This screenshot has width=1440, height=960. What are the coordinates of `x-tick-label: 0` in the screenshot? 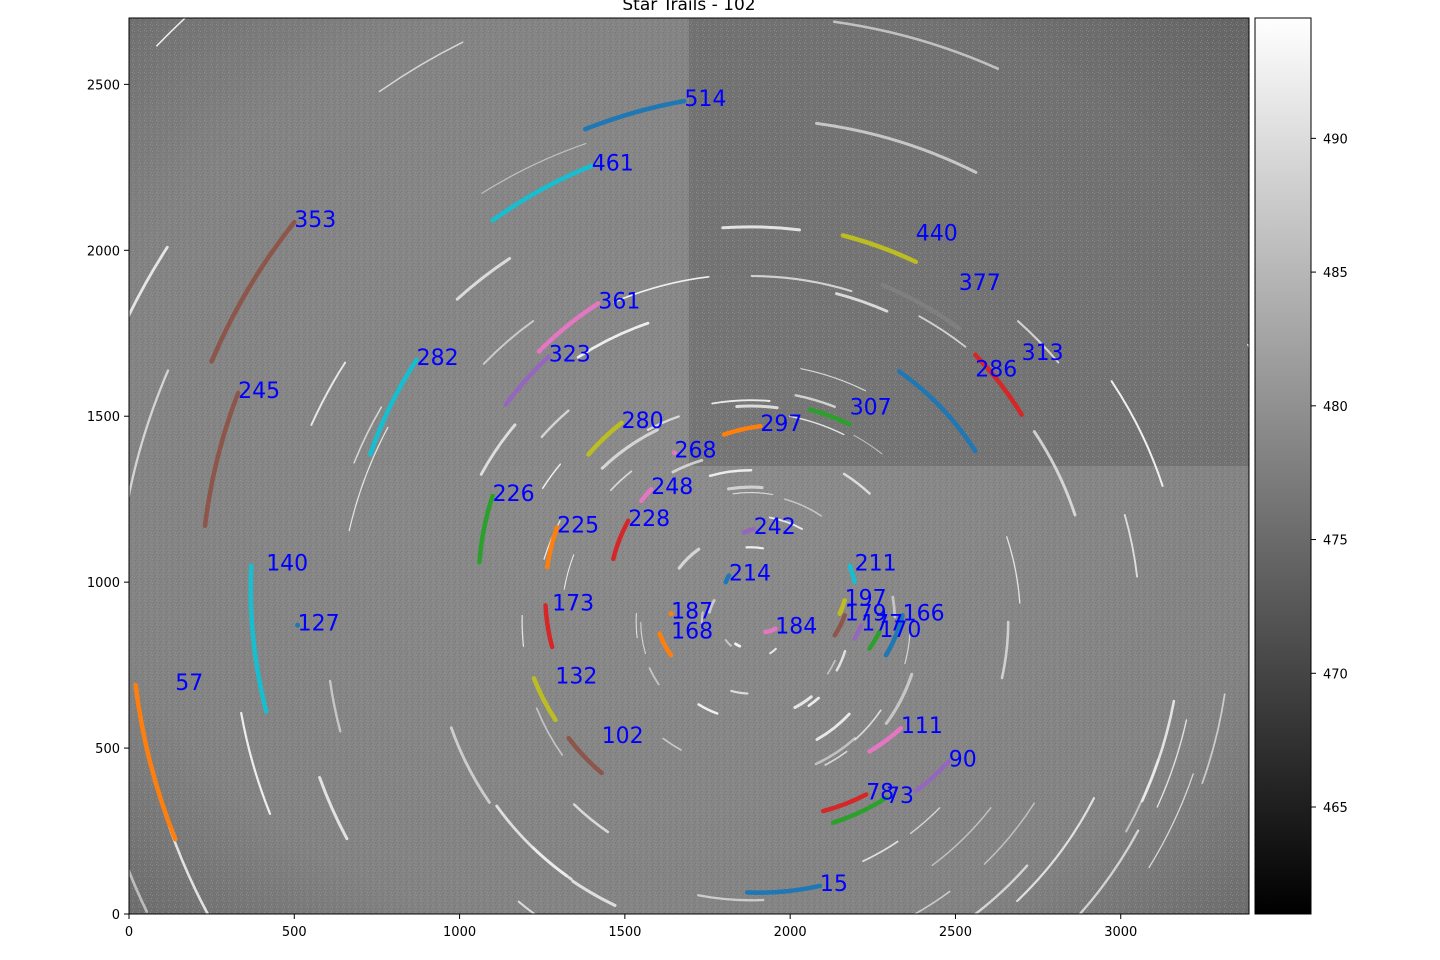 It's located at (129, 932).